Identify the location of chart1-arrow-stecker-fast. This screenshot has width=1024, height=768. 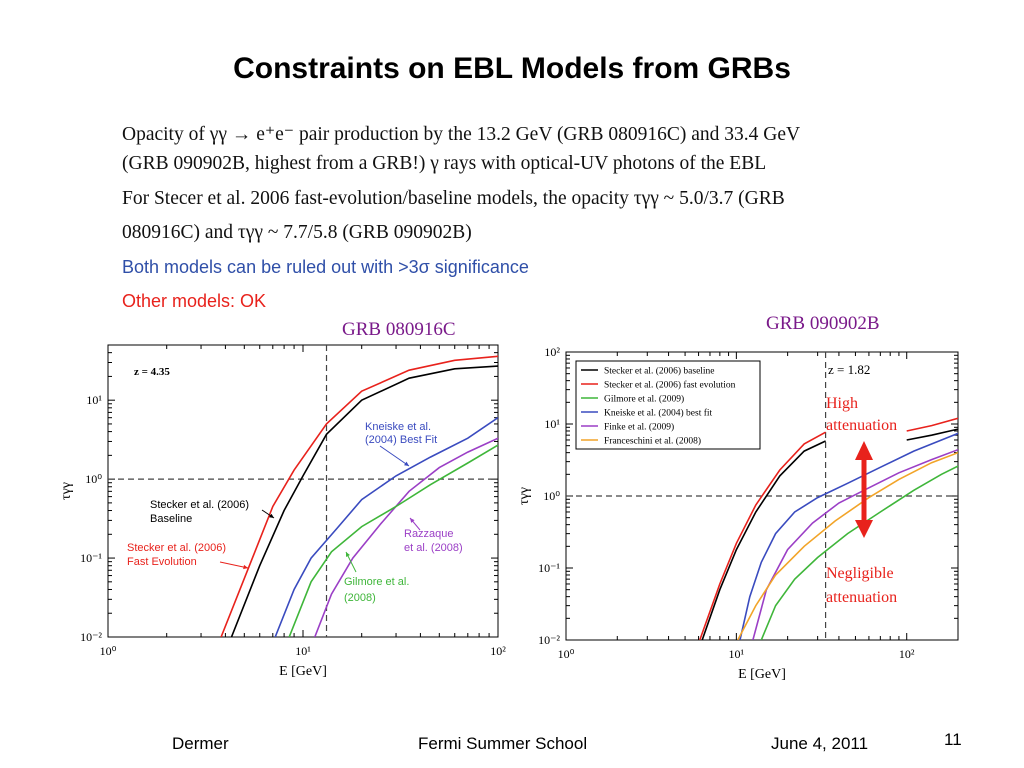
(234, 565).